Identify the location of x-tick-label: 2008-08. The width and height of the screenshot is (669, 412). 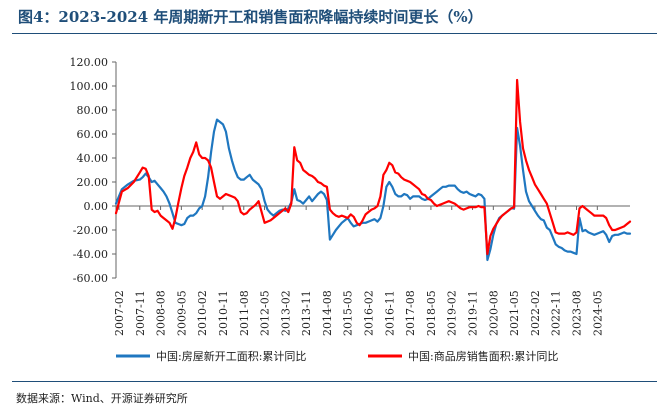
(161, 313).